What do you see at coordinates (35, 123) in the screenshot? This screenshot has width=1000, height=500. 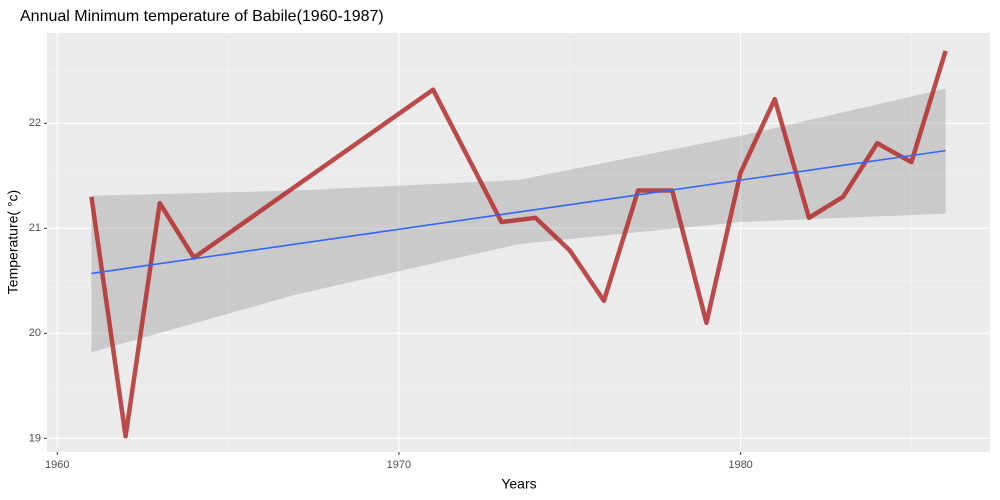 I see `y-tick-label: 22` at bounding box center [35, 123].